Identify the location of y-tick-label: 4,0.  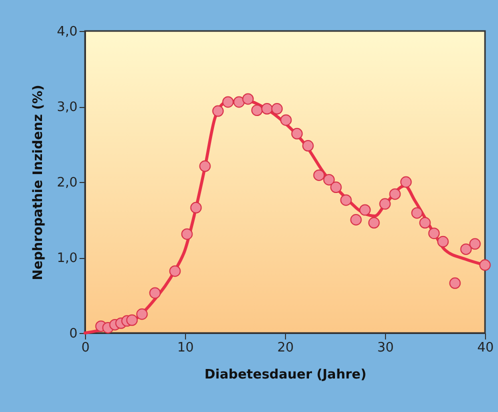
(67, 32).